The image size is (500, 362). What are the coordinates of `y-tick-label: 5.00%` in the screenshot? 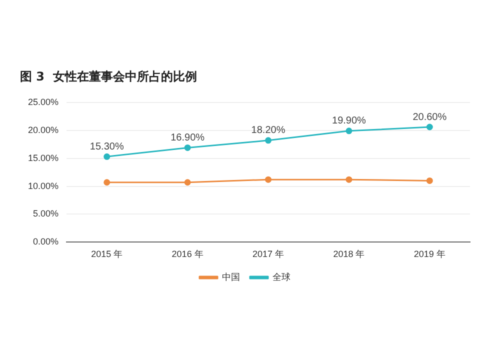 It's located at (45, 213).